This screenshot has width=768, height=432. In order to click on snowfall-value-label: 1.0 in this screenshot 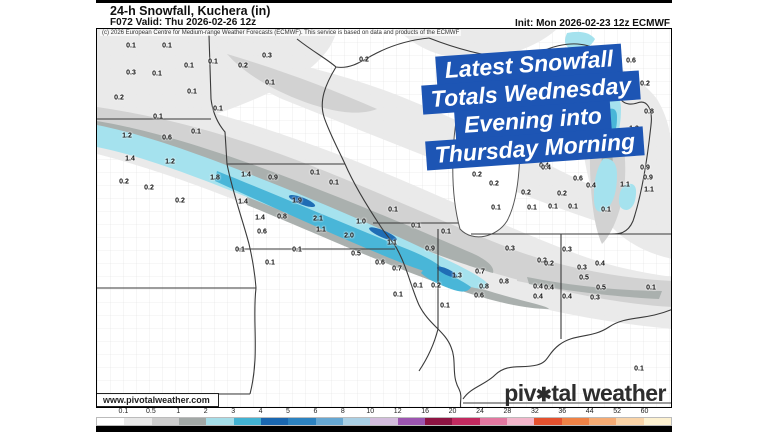, I will do `click(361, 222)`.